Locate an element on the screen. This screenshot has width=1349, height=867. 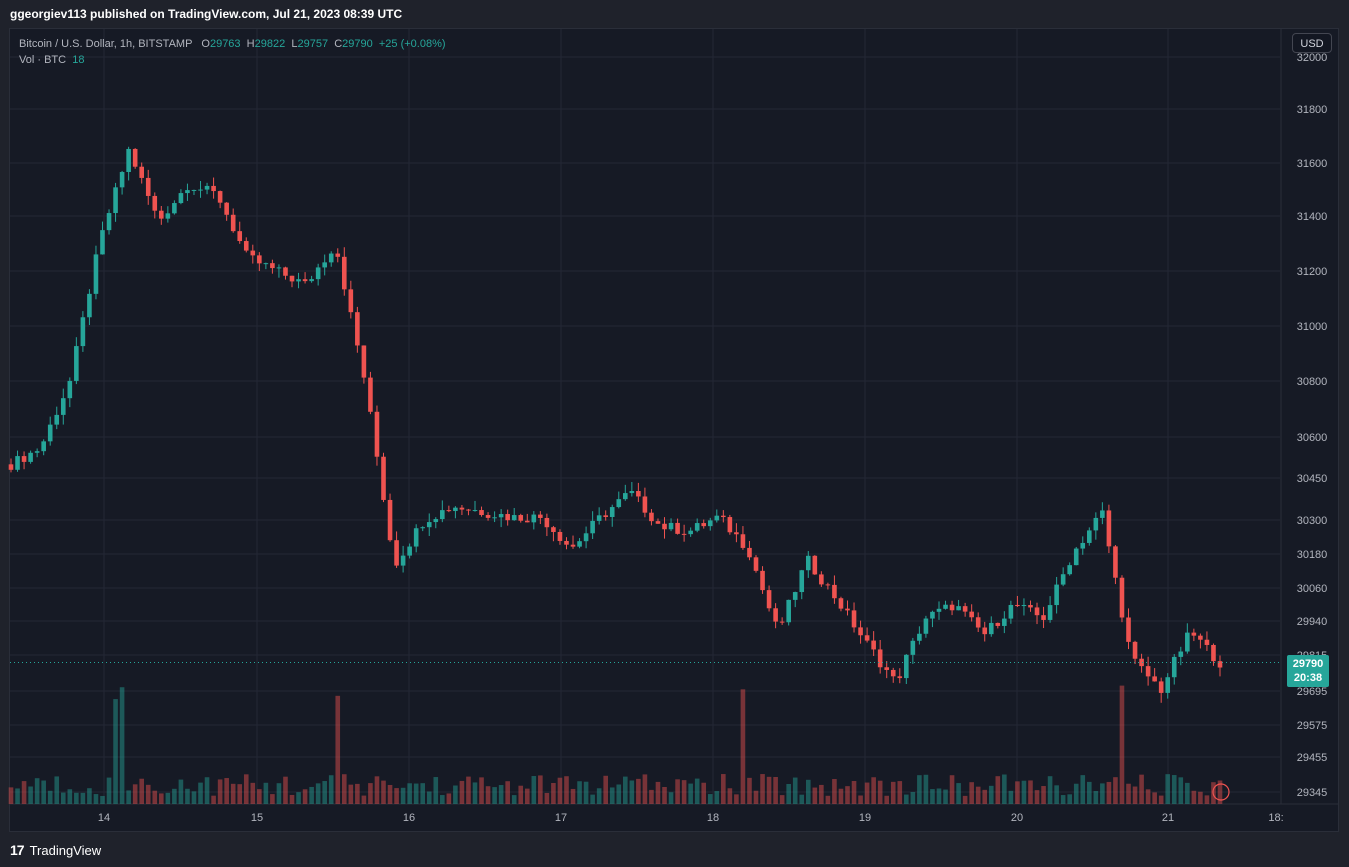
open-label: O is located at coordinates (205, 44).